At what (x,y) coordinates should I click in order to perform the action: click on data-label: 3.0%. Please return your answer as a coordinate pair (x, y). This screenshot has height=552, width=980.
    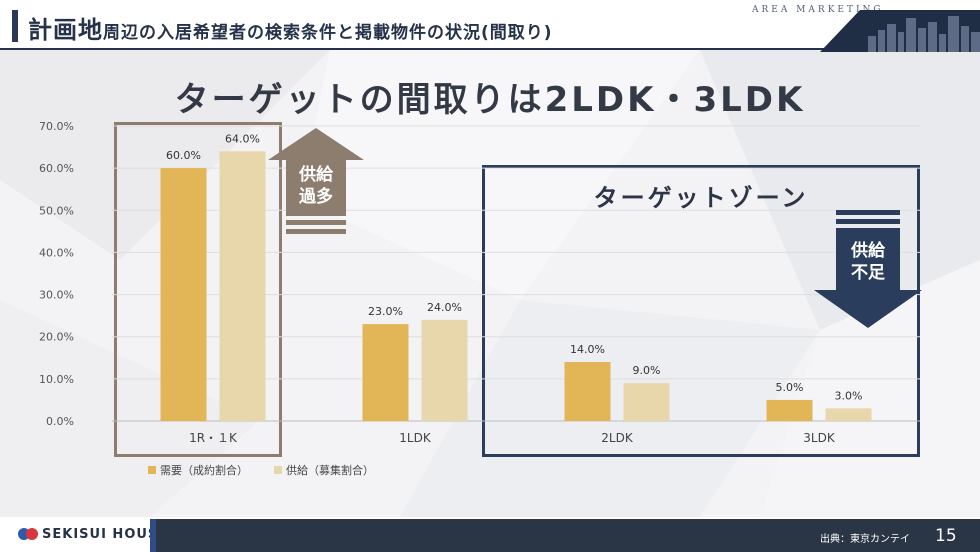
    Looking at the image, I should click on (849, 395).